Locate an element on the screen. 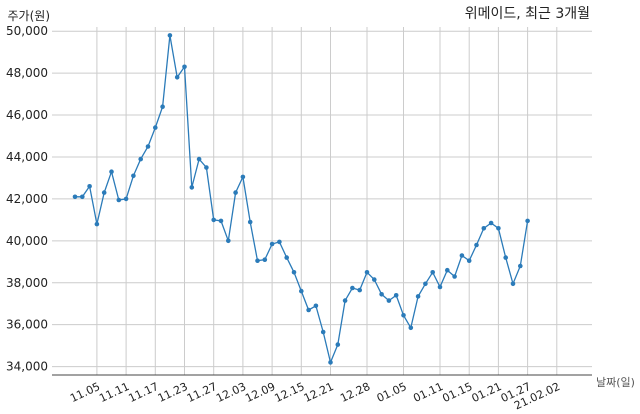  x-tick-label: 12.28 is located at coordinates (355, 392).